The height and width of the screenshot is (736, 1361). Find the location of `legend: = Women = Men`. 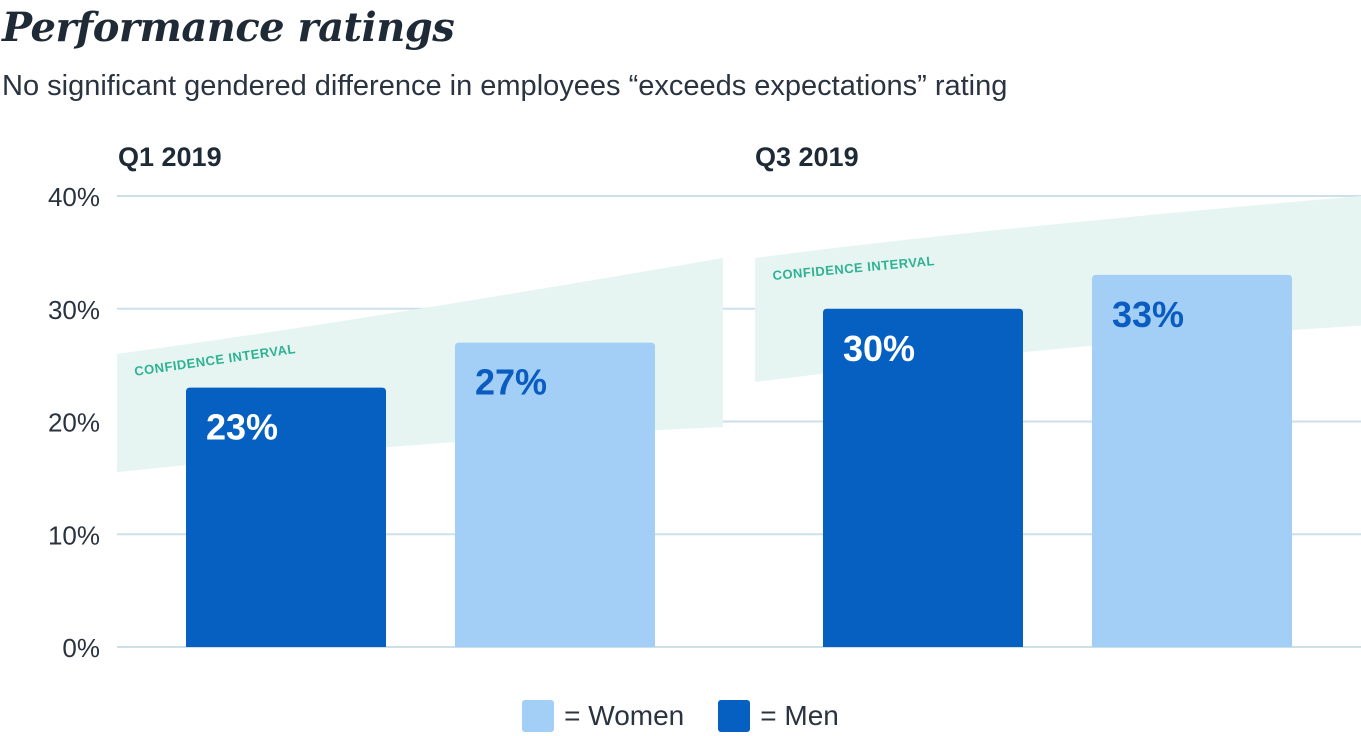

legend: = Women = Men is located at coordinates (680, 716).